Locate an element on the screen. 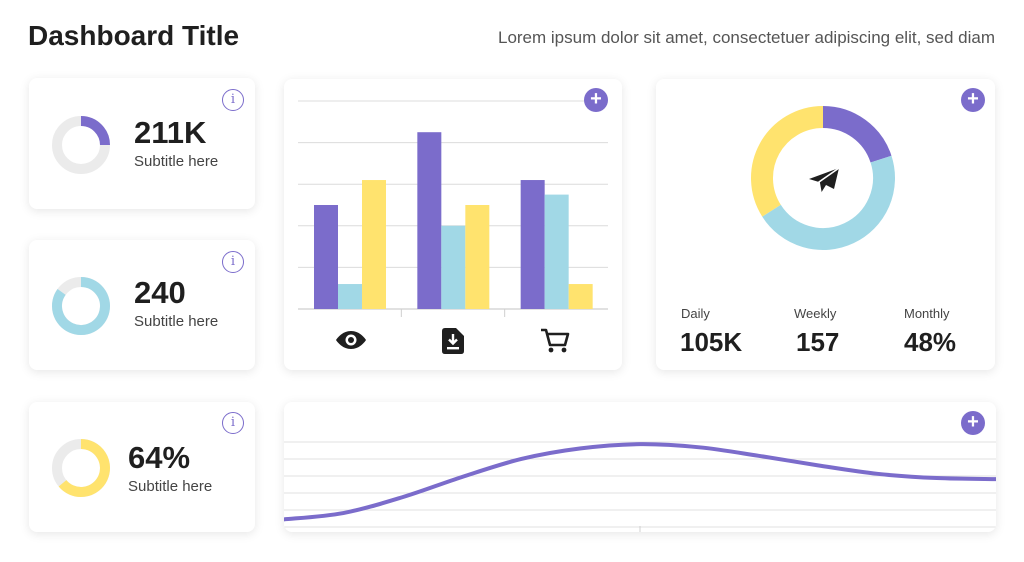  line-chart is located at coordinates (640, 486).